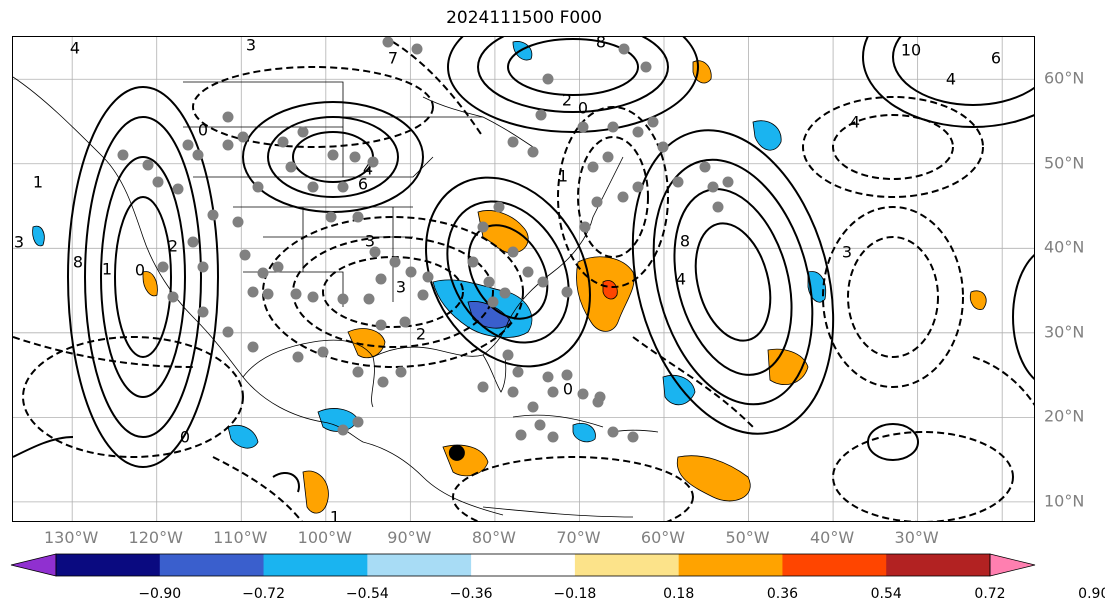 The width and height of the screenshot is (1105, 615). What do you see at coordinates (160, 594) in the screenshot?
I see `colorbar-tick-label: −0.90` at bounding box center [160, 594].